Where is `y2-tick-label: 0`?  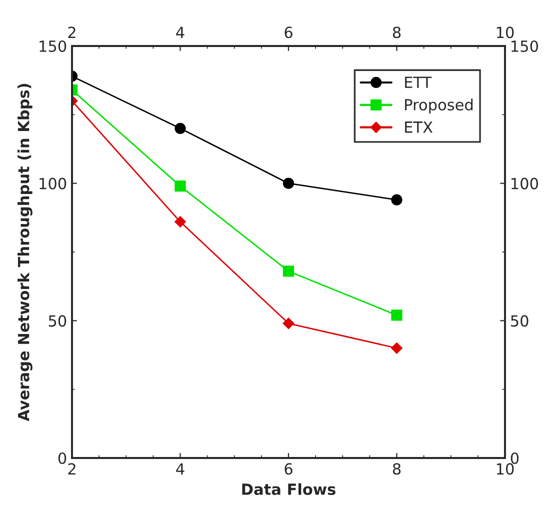 y2-tick-label: 0 is located at coordinates (514, 458).